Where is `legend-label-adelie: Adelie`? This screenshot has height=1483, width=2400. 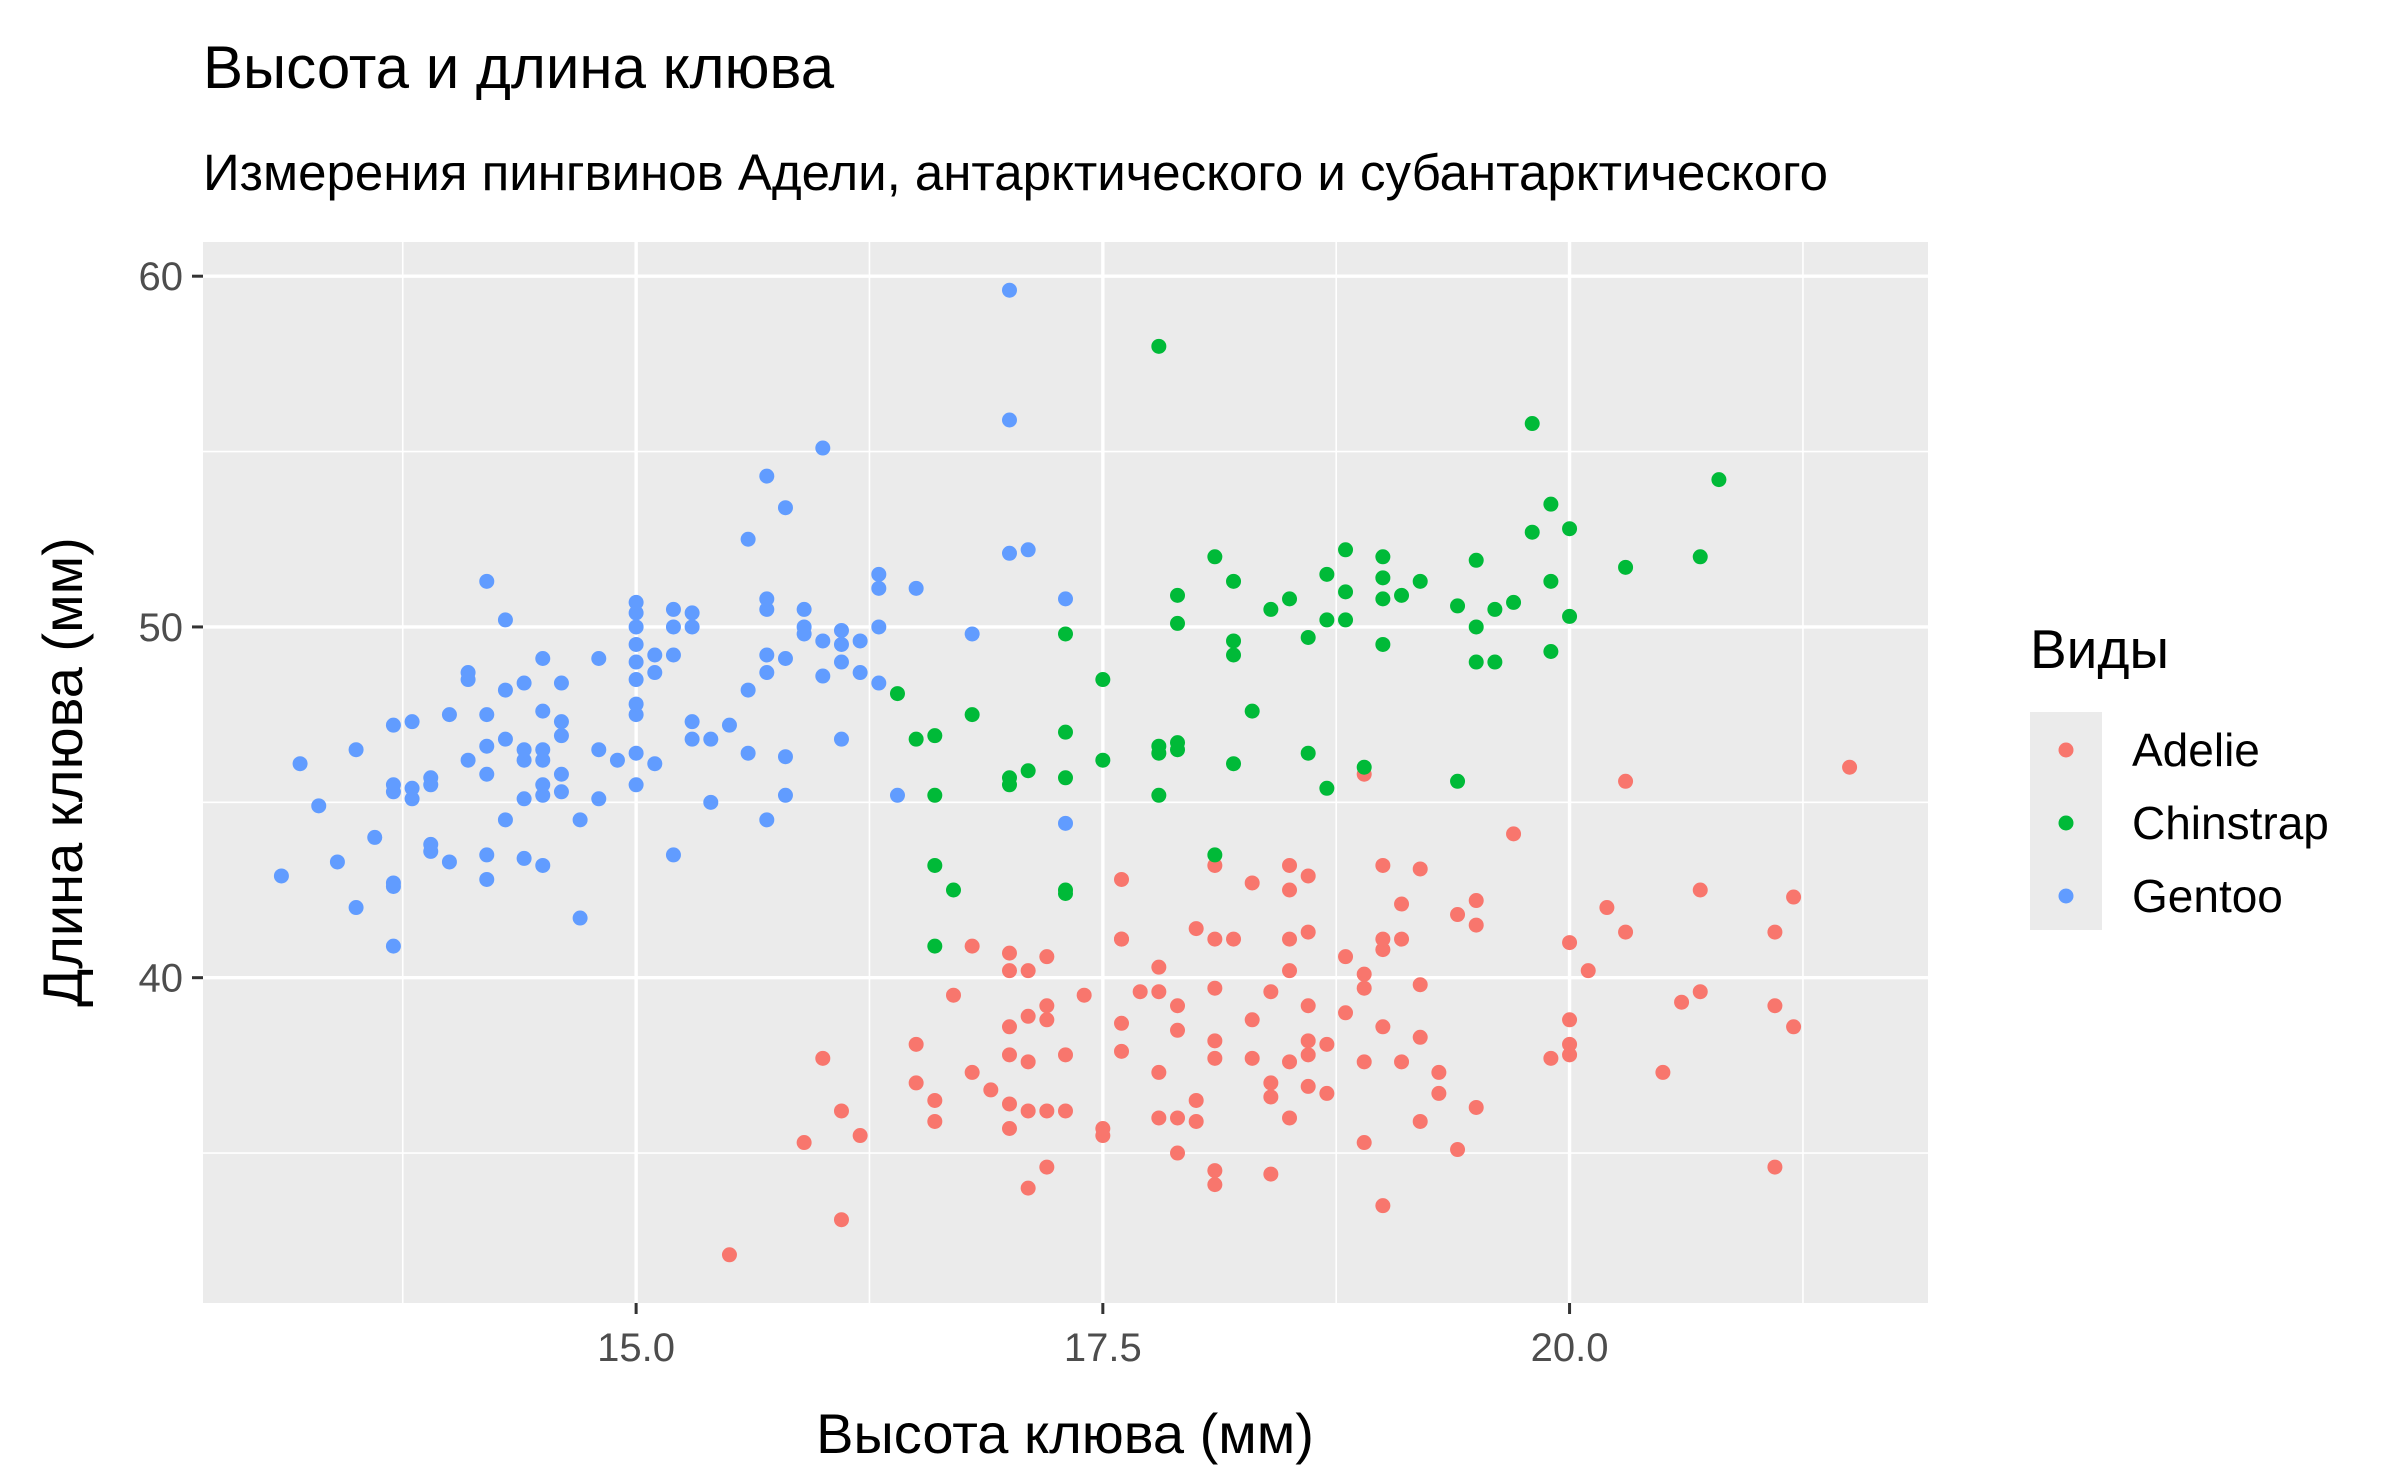
legend-label-adelie: Adelie is located at coordinates (2196, 750).